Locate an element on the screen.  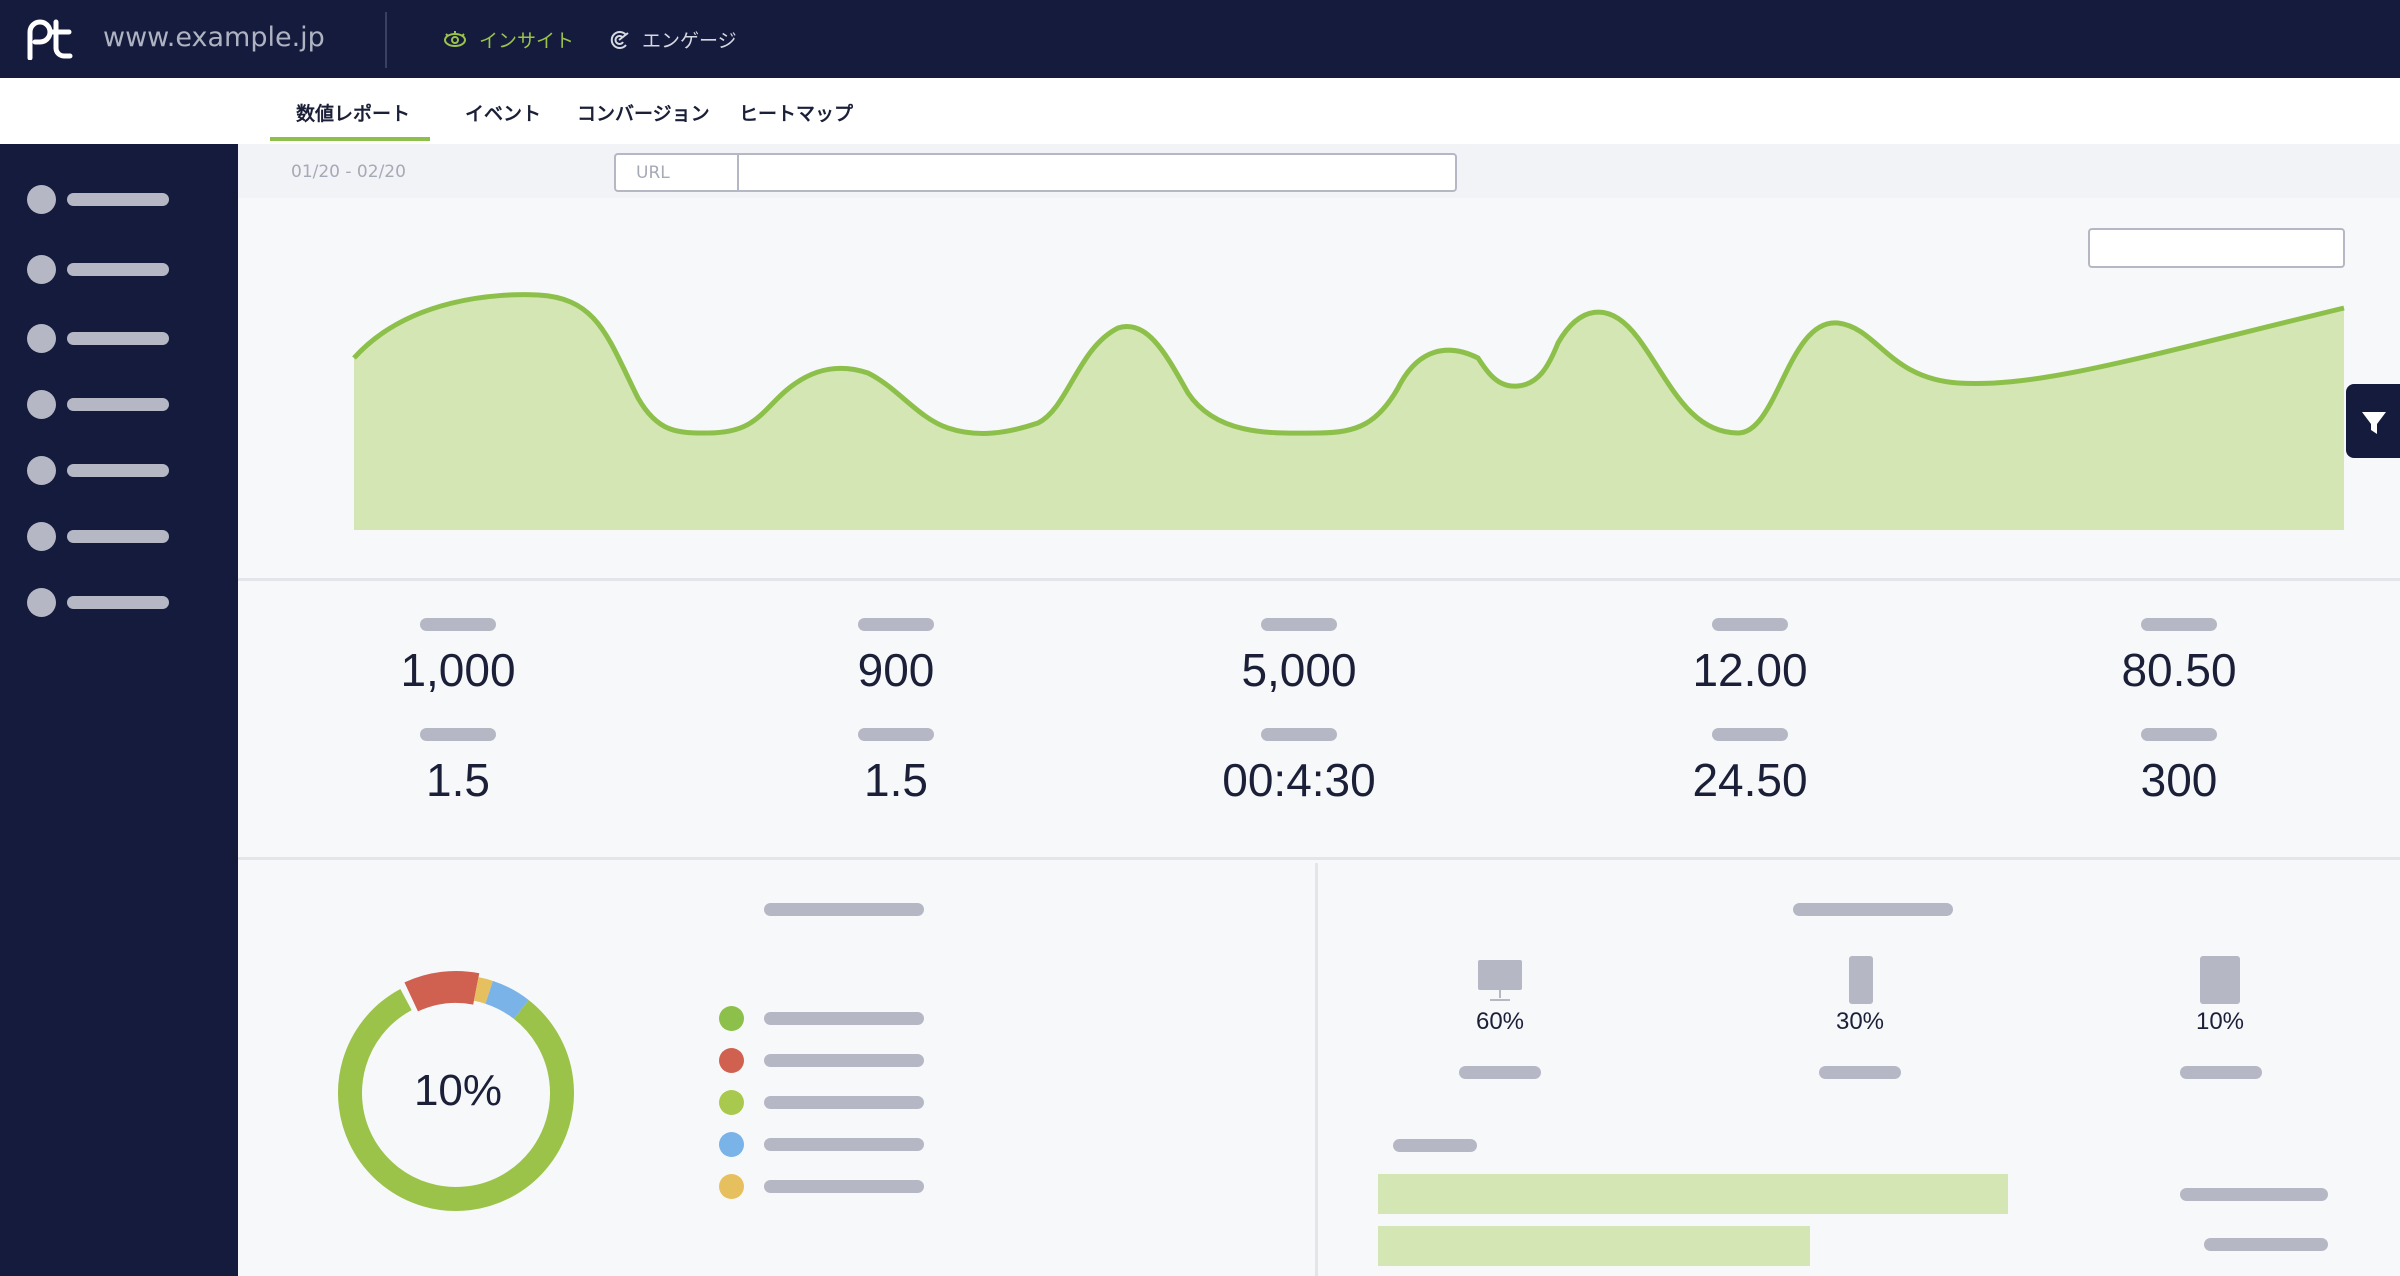
smartphone-icon is located at coordinates (1861, 980).